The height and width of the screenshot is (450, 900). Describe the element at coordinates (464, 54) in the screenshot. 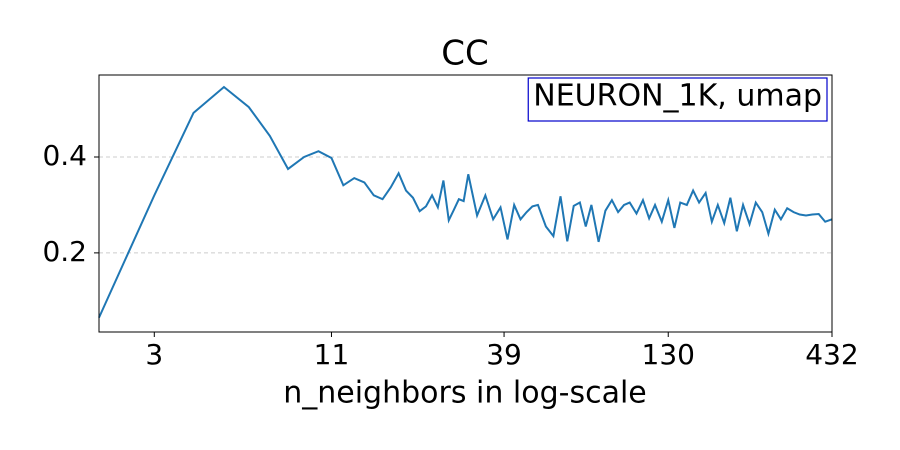

I see `chart-title: CC` at that location.